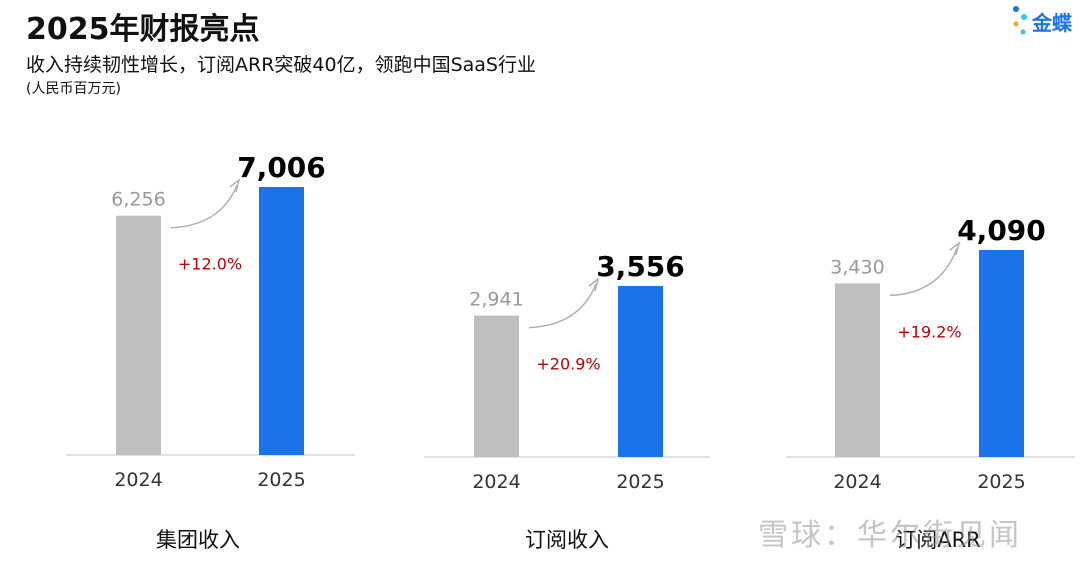 The height and width of the screenshot is (565, 1080). What do you see at coordinates (138, 335) in the screenshot?
I see `bar-group-revenue-2024` at bounding box center [138, 335].